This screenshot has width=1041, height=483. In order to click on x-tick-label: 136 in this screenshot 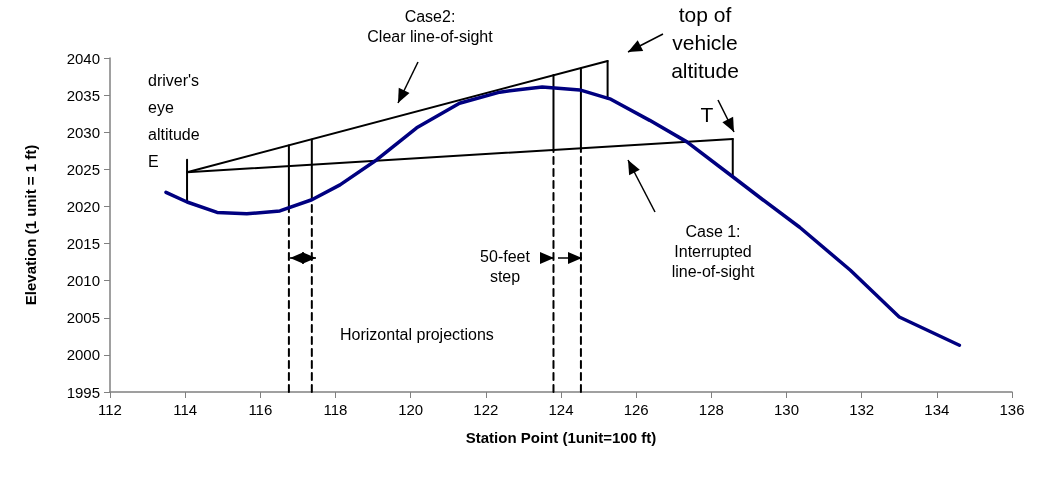, I will do `click(1012, 409)`.